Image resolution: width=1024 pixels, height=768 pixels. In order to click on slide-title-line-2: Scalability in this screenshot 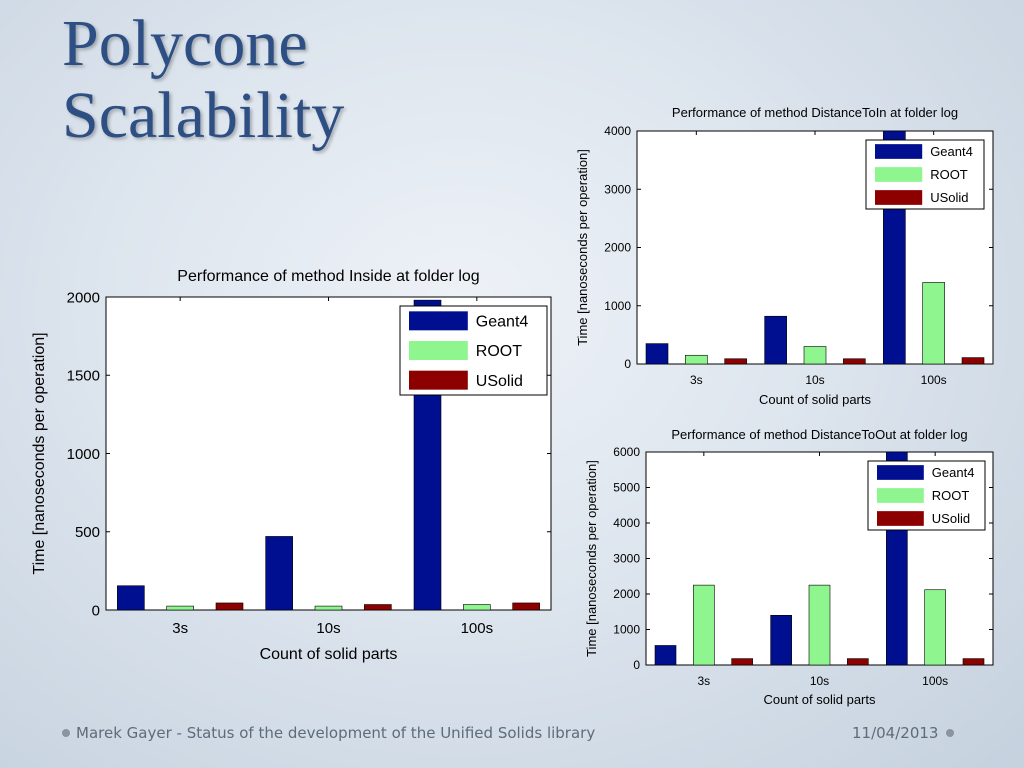, I will do `click(203, 115)`.